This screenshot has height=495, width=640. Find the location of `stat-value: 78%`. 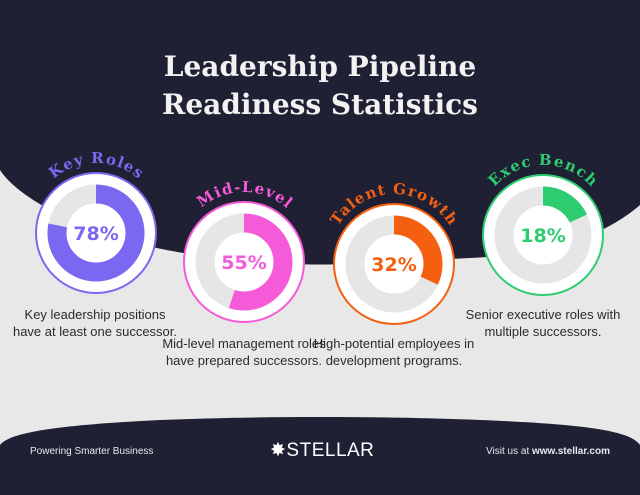

stat-value: 78% is located at coordinates (95, 234).